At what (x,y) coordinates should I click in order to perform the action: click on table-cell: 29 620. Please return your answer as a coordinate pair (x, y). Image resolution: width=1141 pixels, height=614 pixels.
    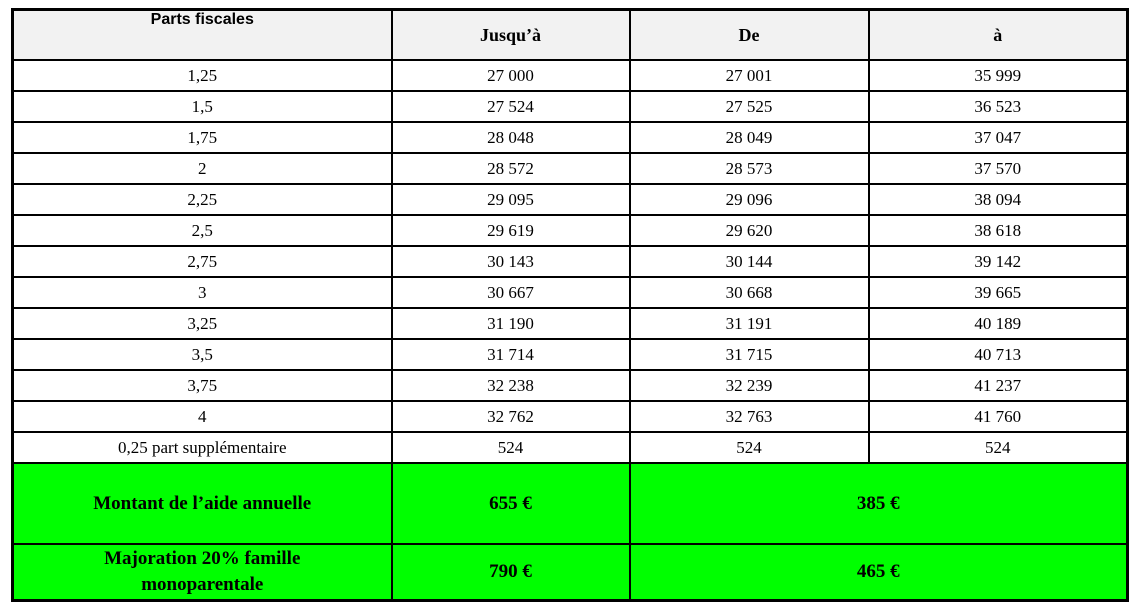
    Looking at the image, I should click on (749, 230).